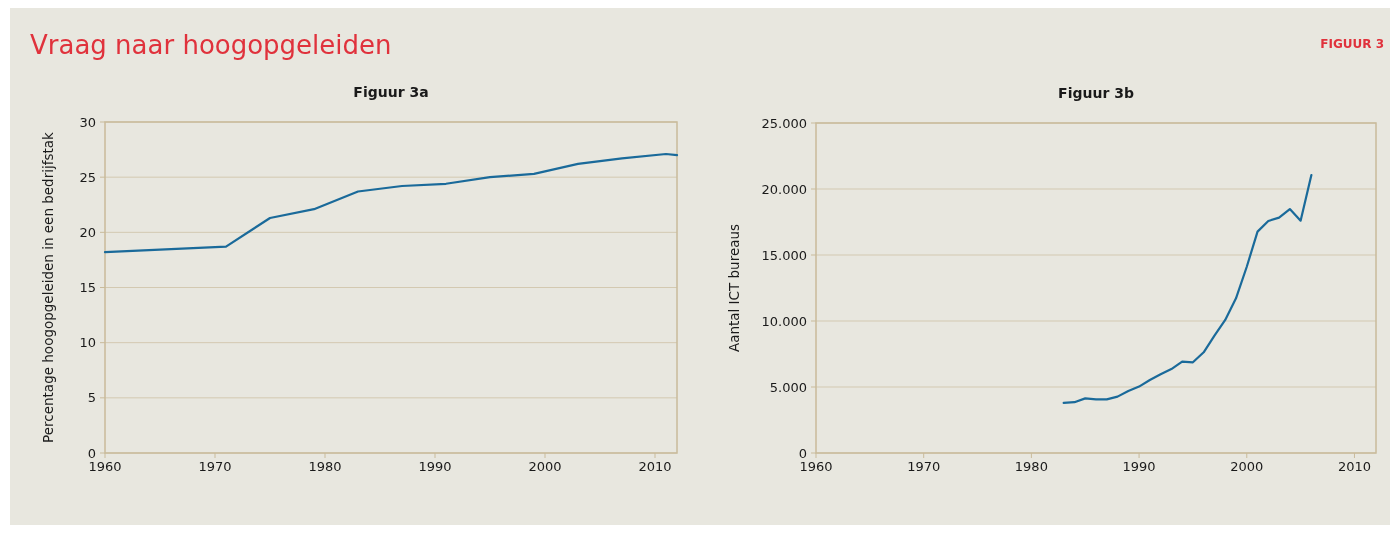 This screenshot has width=1398, height=533. What do you see at coordinates (734, 288) in the screenshot?
I see `y-axis-title: Aantal ICT bureaus` at bounding box center [734, 288].